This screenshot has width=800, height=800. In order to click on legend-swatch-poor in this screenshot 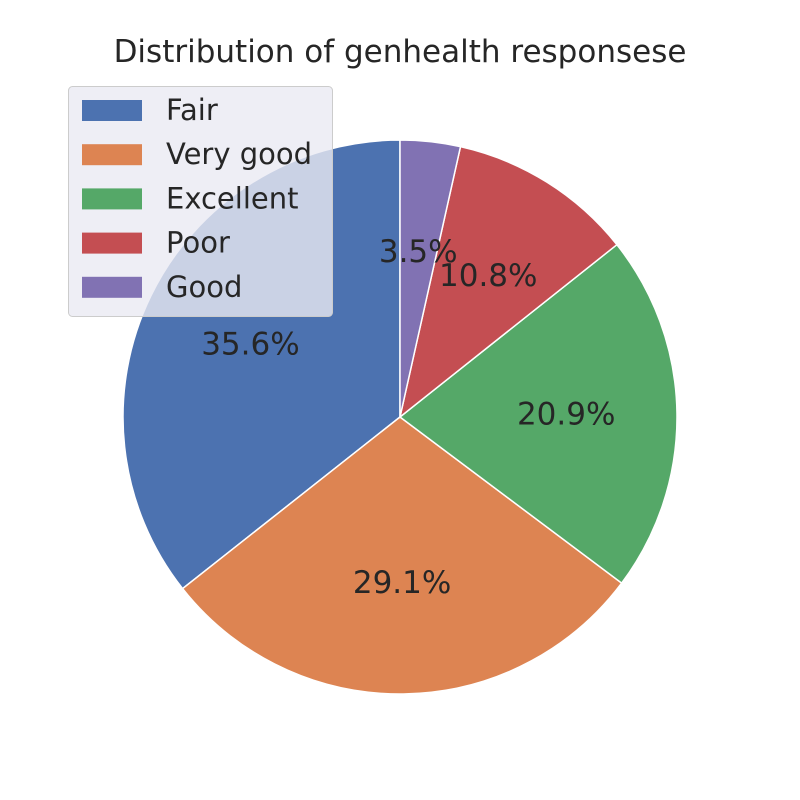, I will do `click(112, 243)`.